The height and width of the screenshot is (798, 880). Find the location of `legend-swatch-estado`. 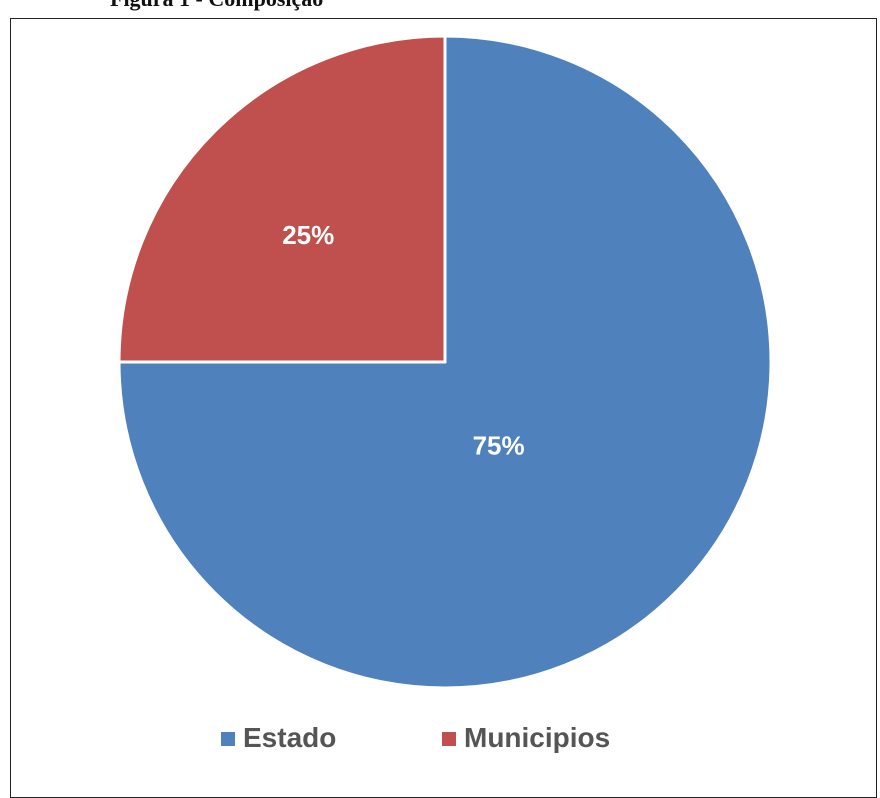

legend-swatch-estado is located at coordinates (228, 739).